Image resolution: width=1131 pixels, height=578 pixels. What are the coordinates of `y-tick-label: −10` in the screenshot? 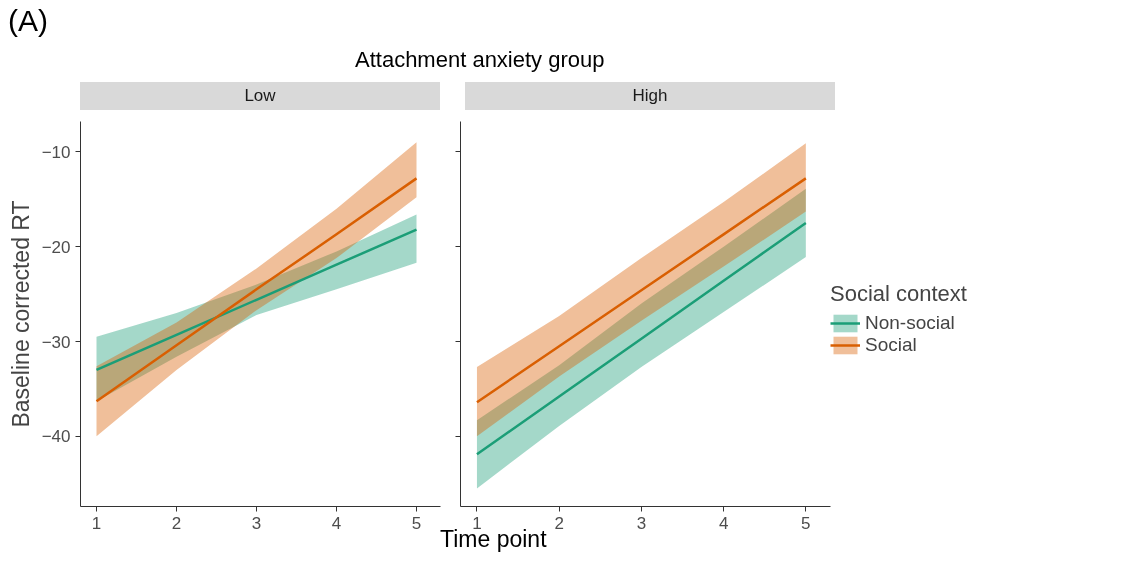 It's located at (56, 152).